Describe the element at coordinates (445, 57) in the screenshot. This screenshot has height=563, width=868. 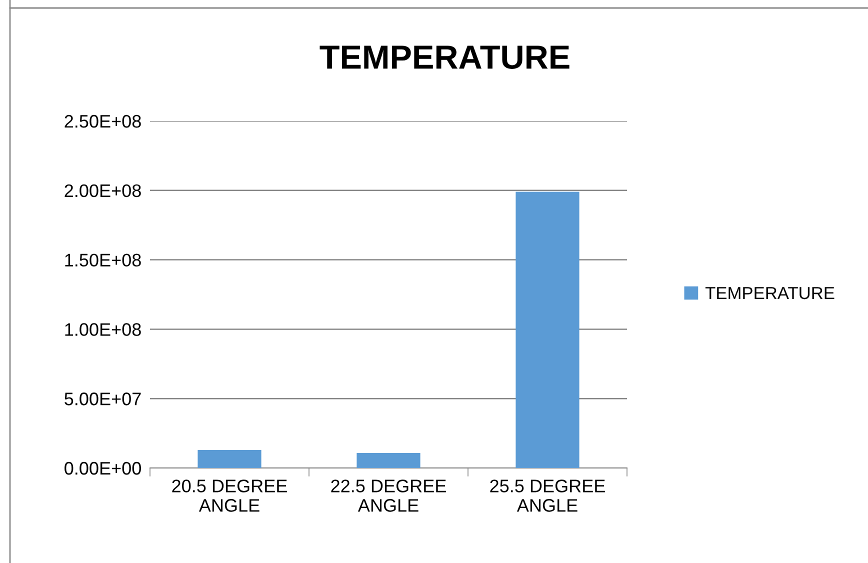
I see `chart-title: TEMPERATURE` at that location.